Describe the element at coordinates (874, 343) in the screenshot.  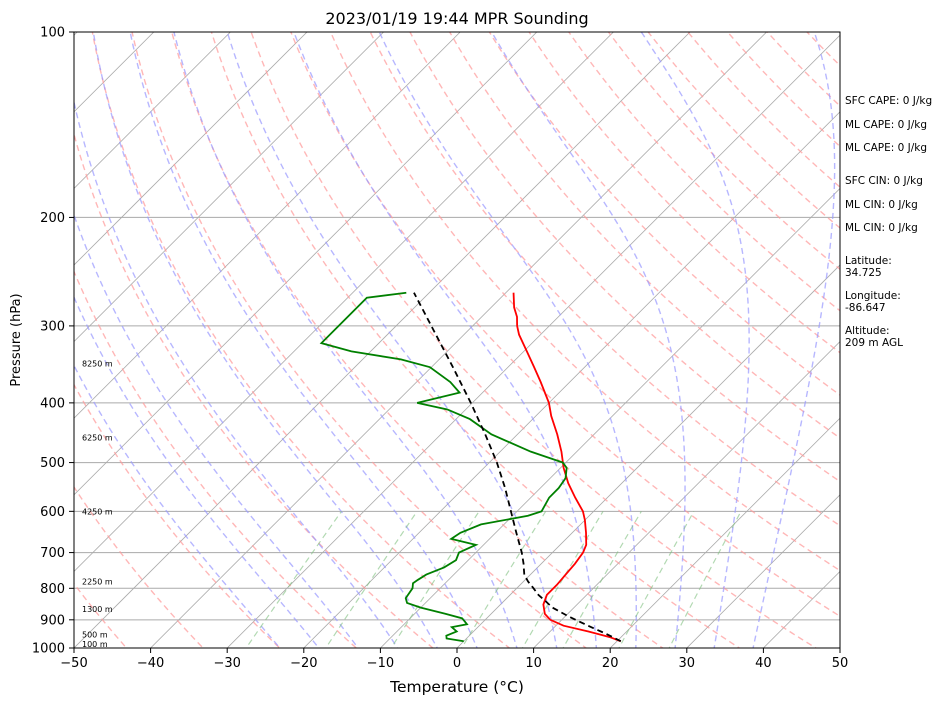
I see `altitude-value: 209 m AGL` at that location.